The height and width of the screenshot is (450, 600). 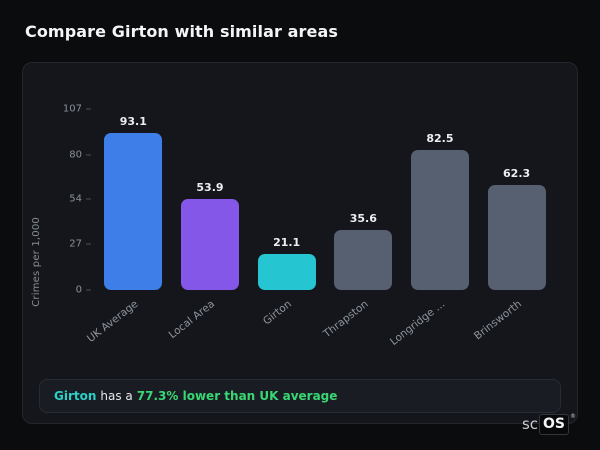 I want to click on bar-value-label: 35.6, so click(x=363, y=218).